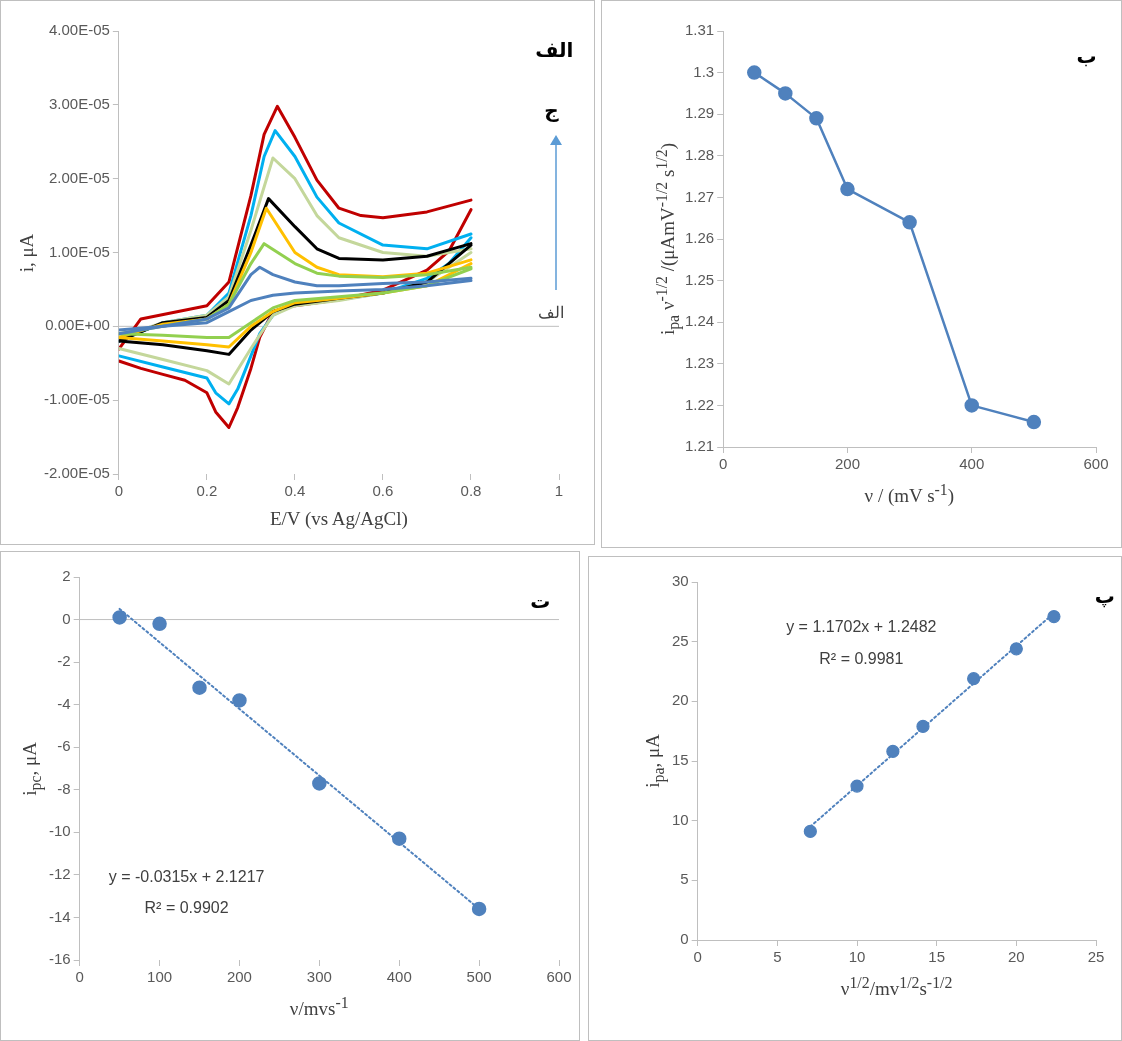  What do you see at coordinates (186, 908) in the screenshot?
I see `annotation: R² = 0.9902` at bounding box center [186, 908].